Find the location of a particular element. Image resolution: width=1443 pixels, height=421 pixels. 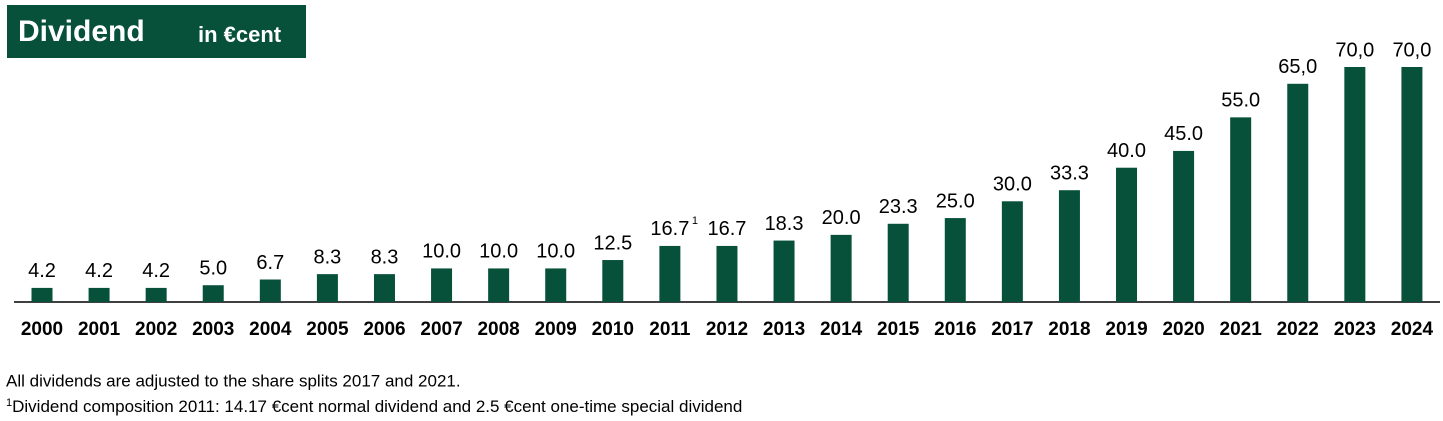

x-tick-label: 2009 is located at coordinates (556, 329).